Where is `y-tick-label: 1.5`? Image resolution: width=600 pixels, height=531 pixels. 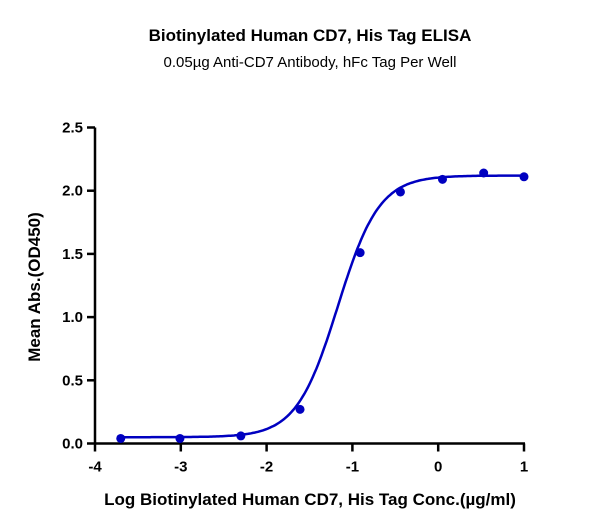 y-tick-label: 1.5 is located at coordinates (72, 254).